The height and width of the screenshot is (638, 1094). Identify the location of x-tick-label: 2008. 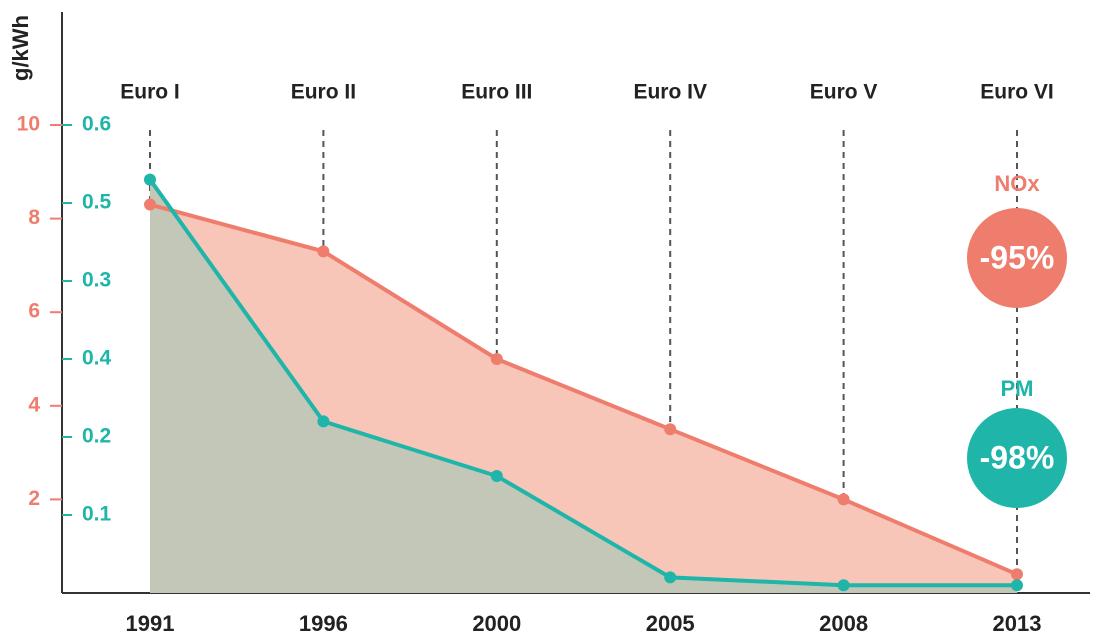
(843, 623).